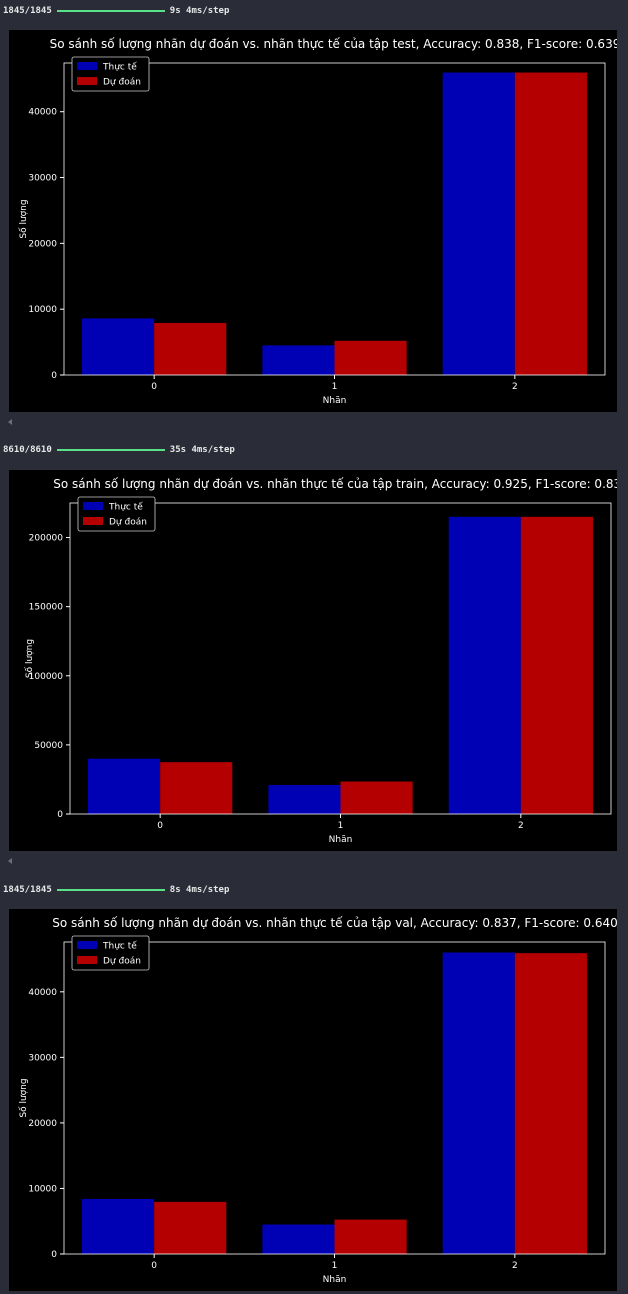 The image size is (628, 1294). I want to click on progress-line: 1845/1845 8s 4ms/step, so click(116, 890).